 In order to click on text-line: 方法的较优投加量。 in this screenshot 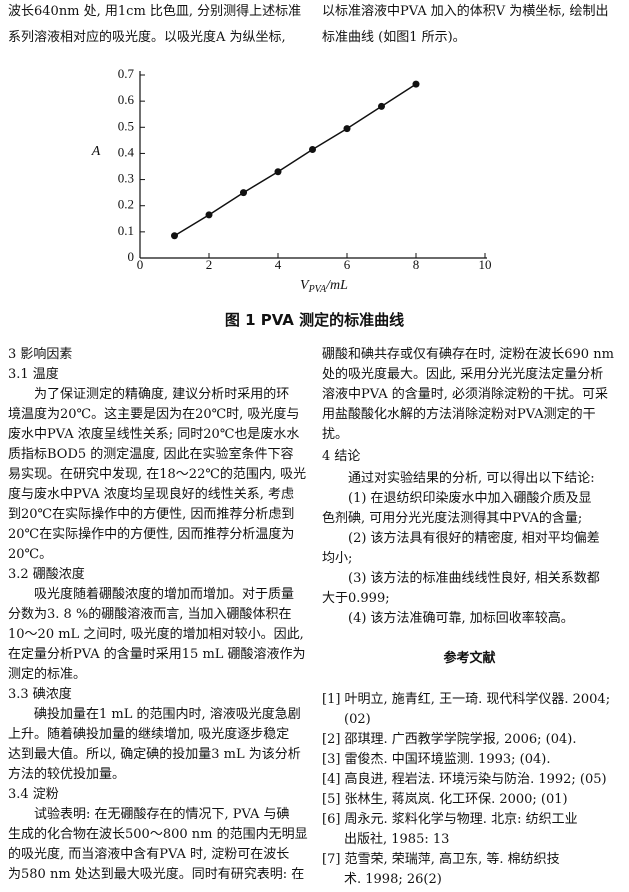, I will do `click(67, 774)`.